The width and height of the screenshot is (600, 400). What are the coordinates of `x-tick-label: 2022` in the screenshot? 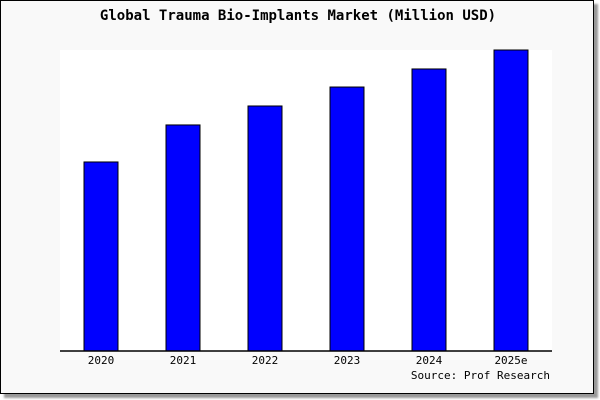 It's located at (265, 360).